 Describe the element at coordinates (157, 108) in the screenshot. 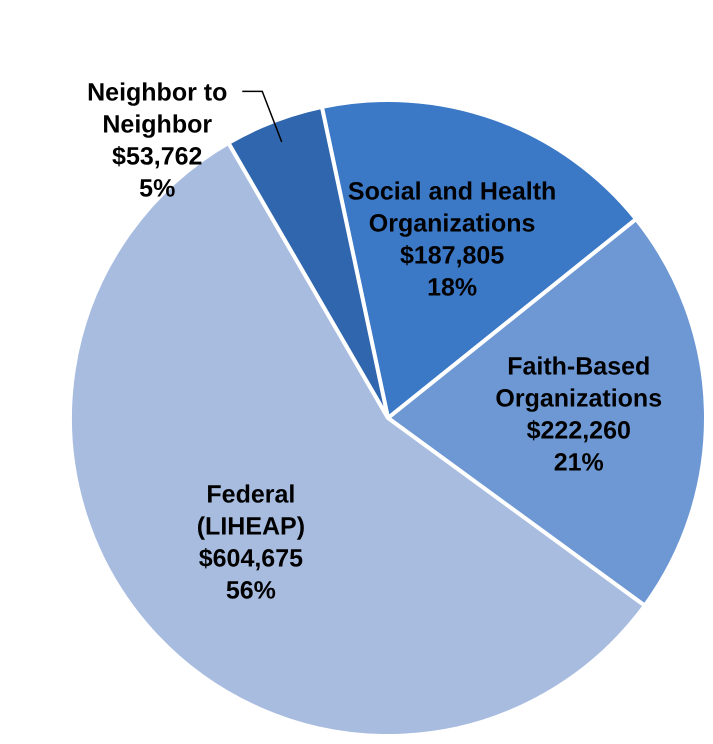

I see `slice-label: Neighbor to Neighbor` at that location.